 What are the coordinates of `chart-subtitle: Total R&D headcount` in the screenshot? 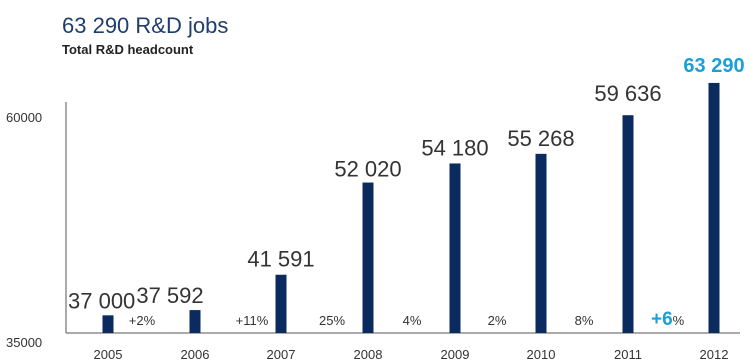 It's located at (128, 49).